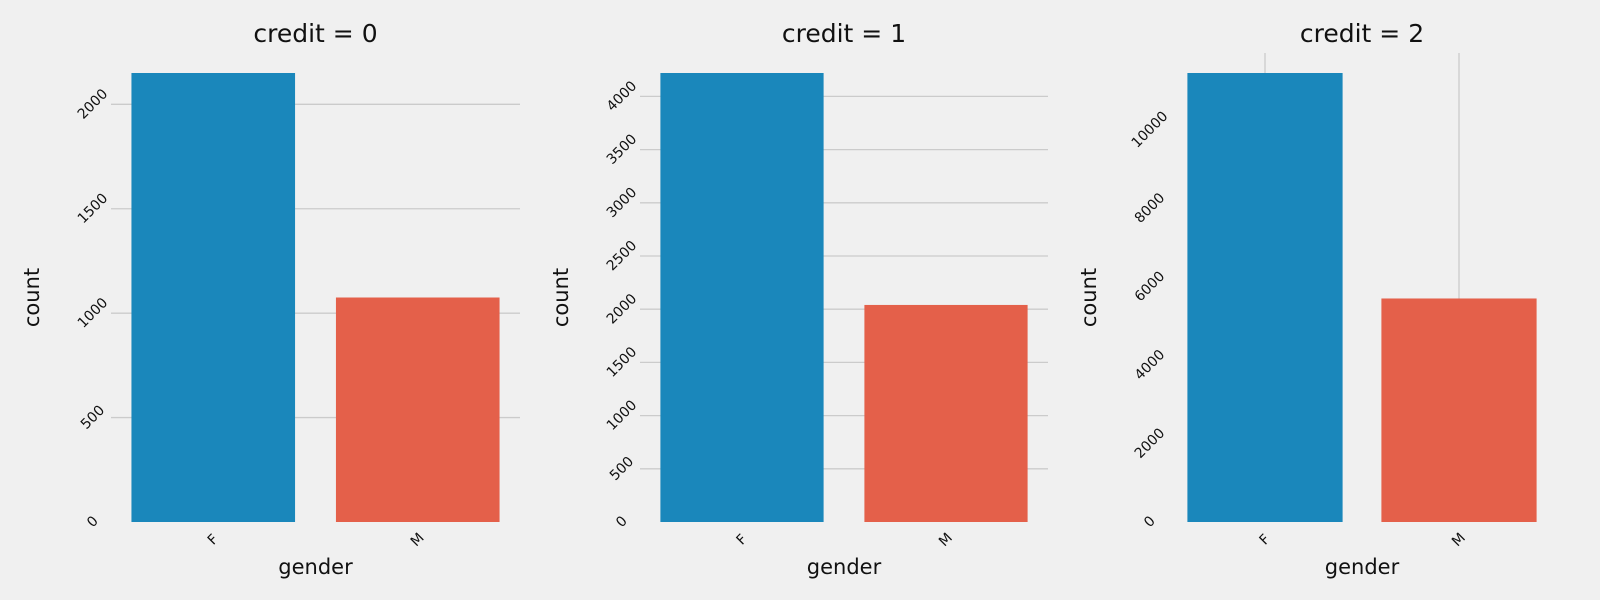 This screenshot has width=1600, height=600. Describe the element at coordinates (844, 33) in the screenshot. I see `panel-title: credit = 1` at that location.